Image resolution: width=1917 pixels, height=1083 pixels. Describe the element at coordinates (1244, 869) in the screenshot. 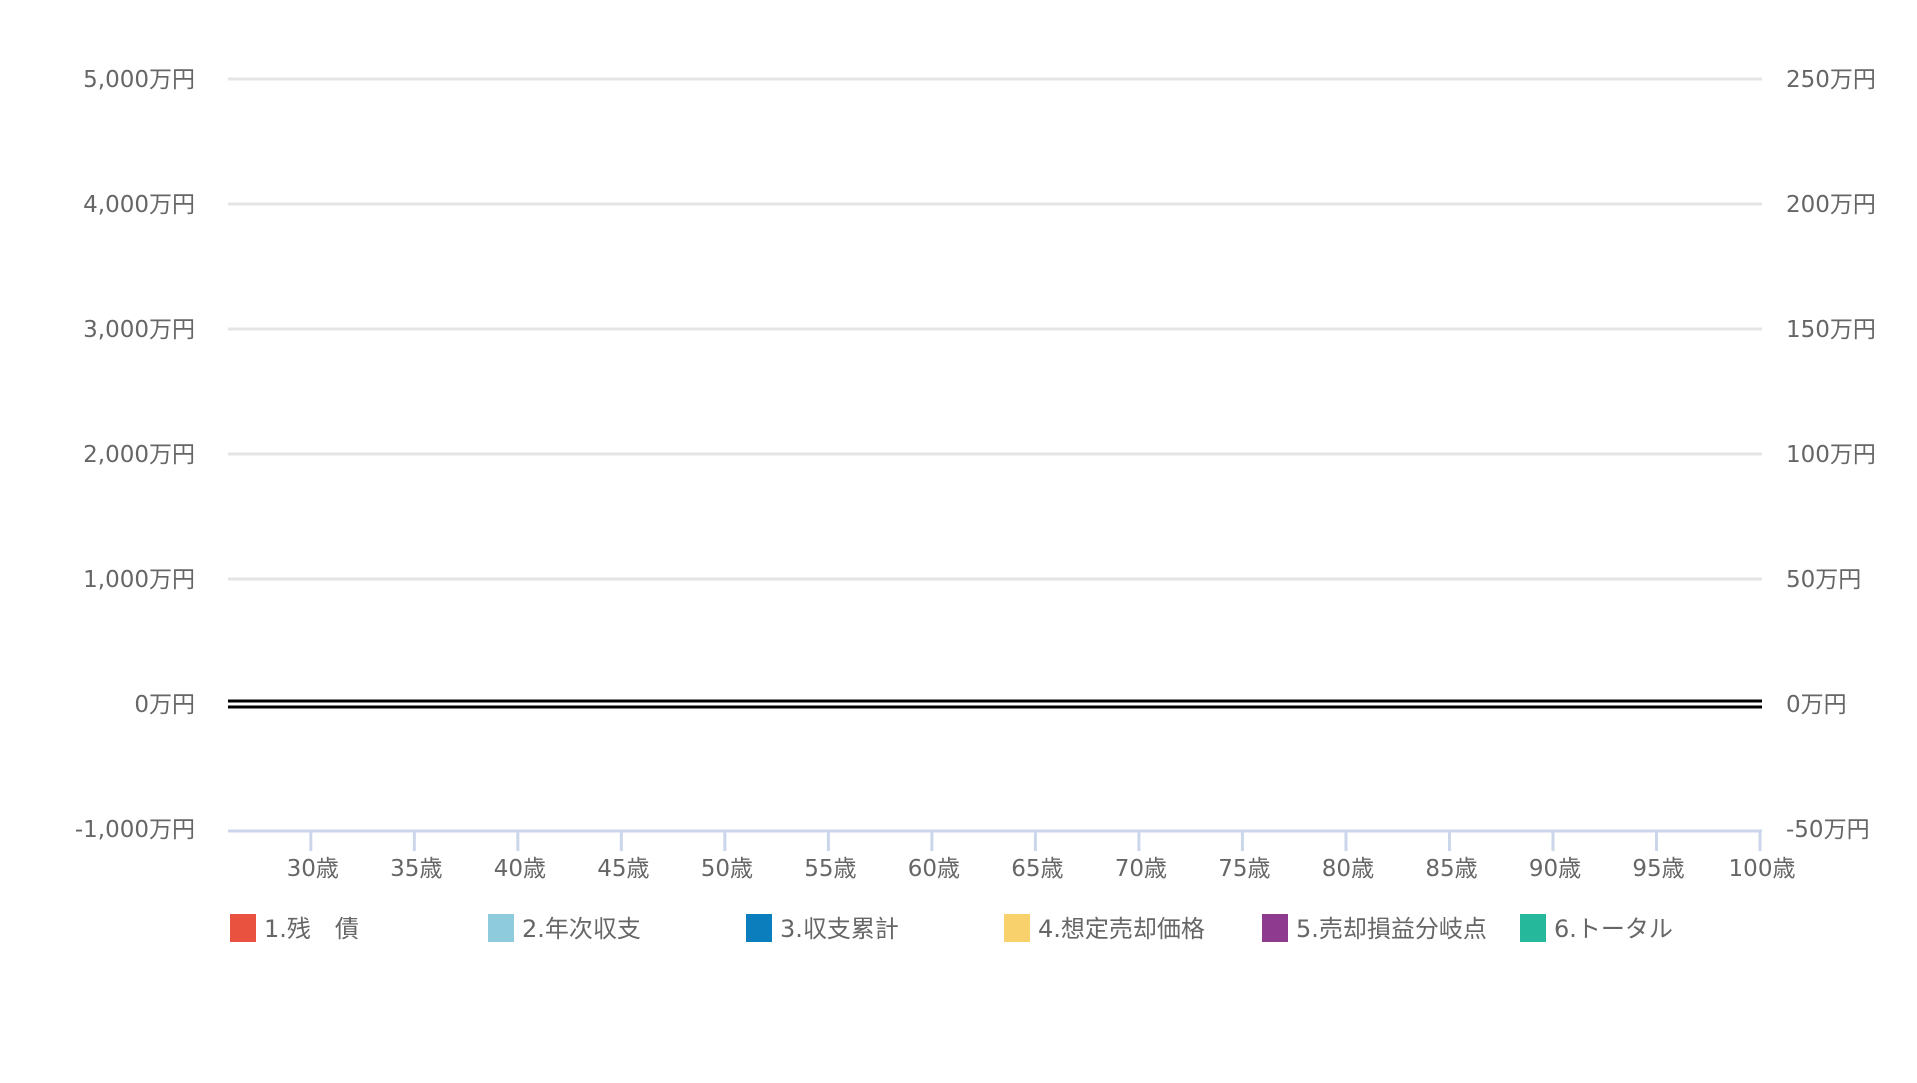

I see `x-tick-label: 75歳` at that location.